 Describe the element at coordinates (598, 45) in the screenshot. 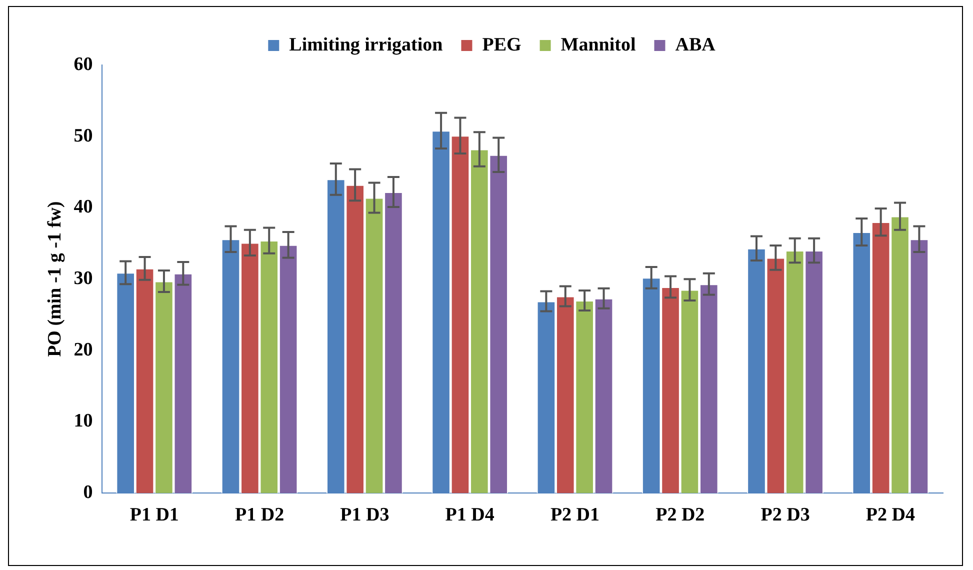

I see `legend-label: Mannitol` at that location.